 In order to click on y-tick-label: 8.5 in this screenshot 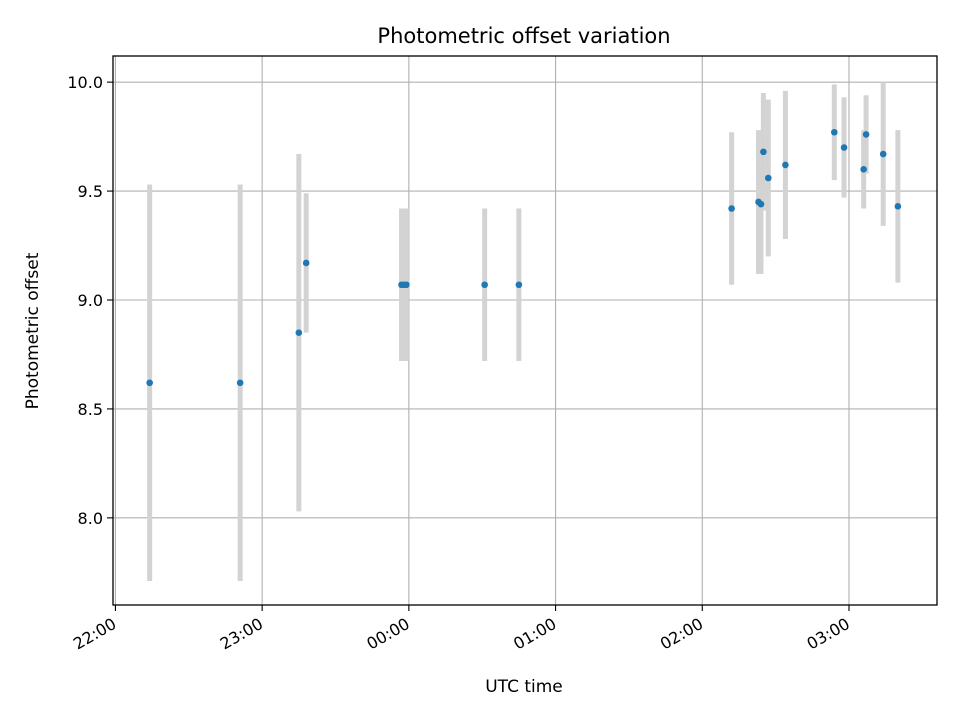, I will do `click(90, 409)`.